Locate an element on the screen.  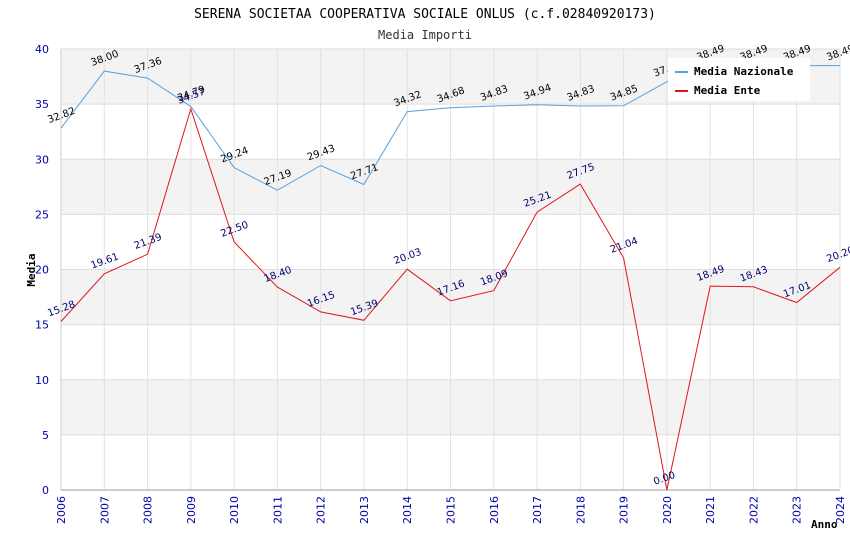
legend: Media Nazionale Media Ente is located at coordinates (739, 79).